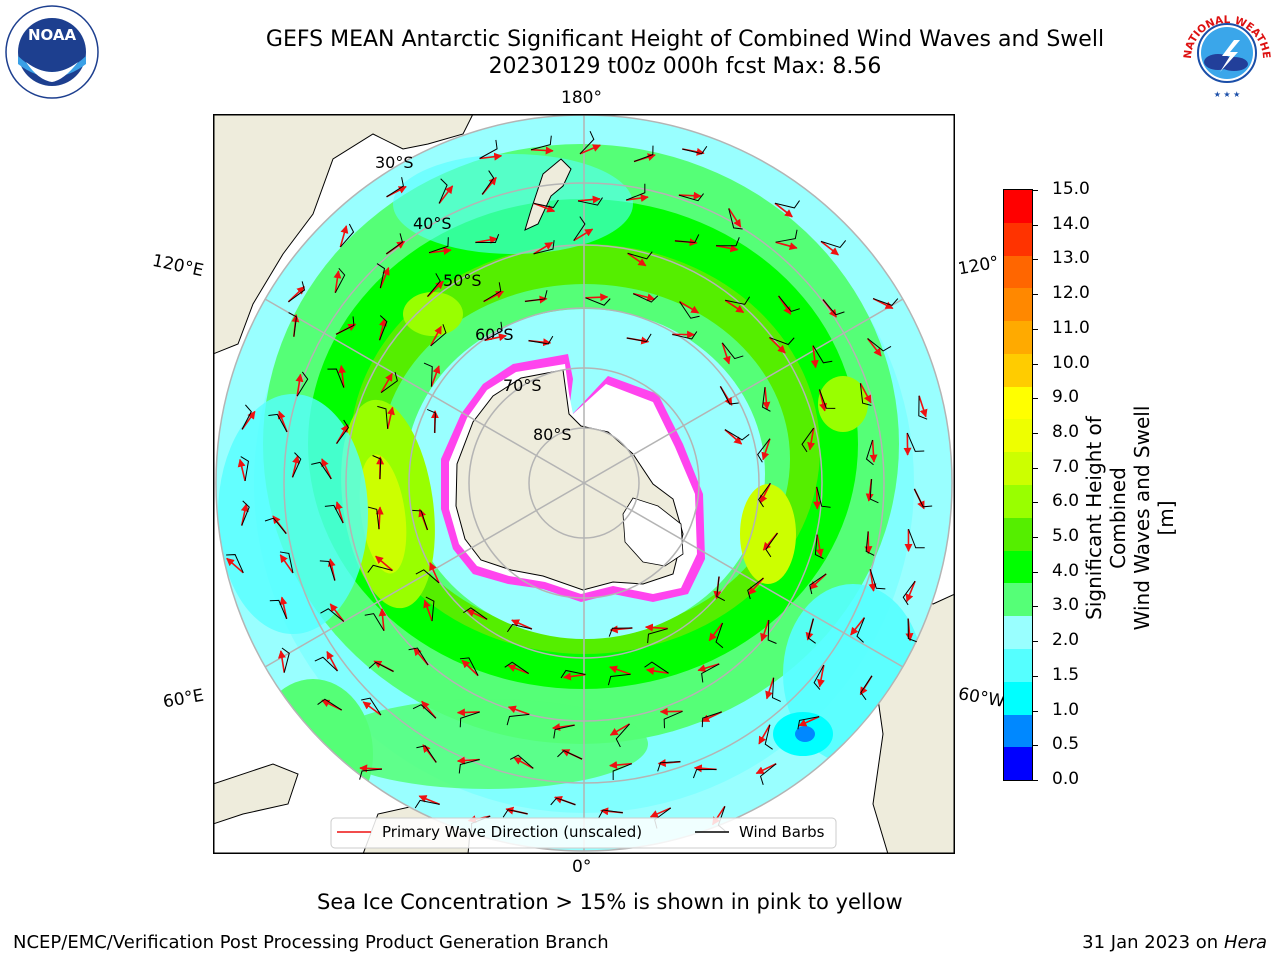 This screenshot has height=960, width=1280. I want to click on colorbar-tick-label: 14.0, so click(1071, 223).